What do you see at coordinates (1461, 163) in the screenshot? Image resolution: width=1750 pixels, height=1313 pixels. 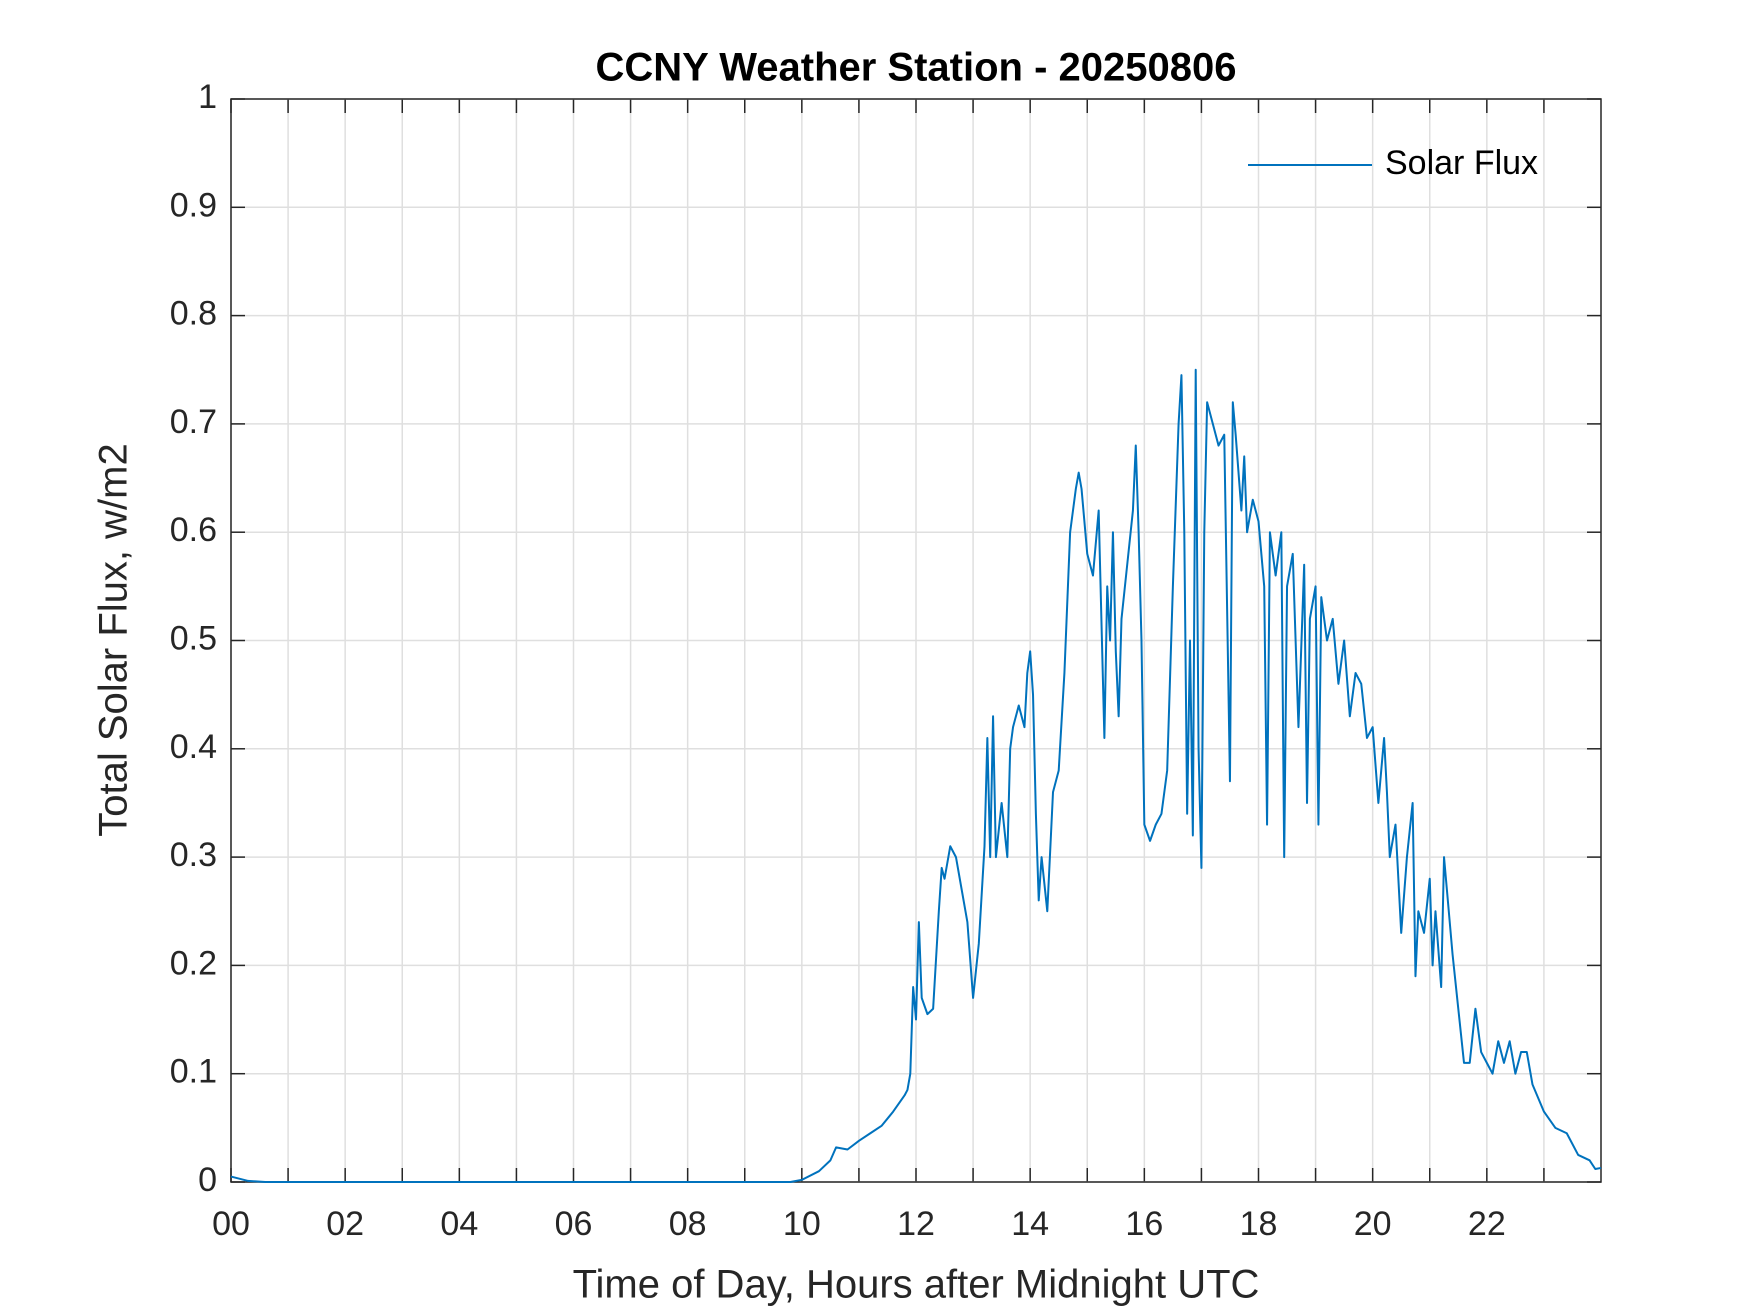 I see `legend-label: Solar Flux` at bounding box center [1461, 163].